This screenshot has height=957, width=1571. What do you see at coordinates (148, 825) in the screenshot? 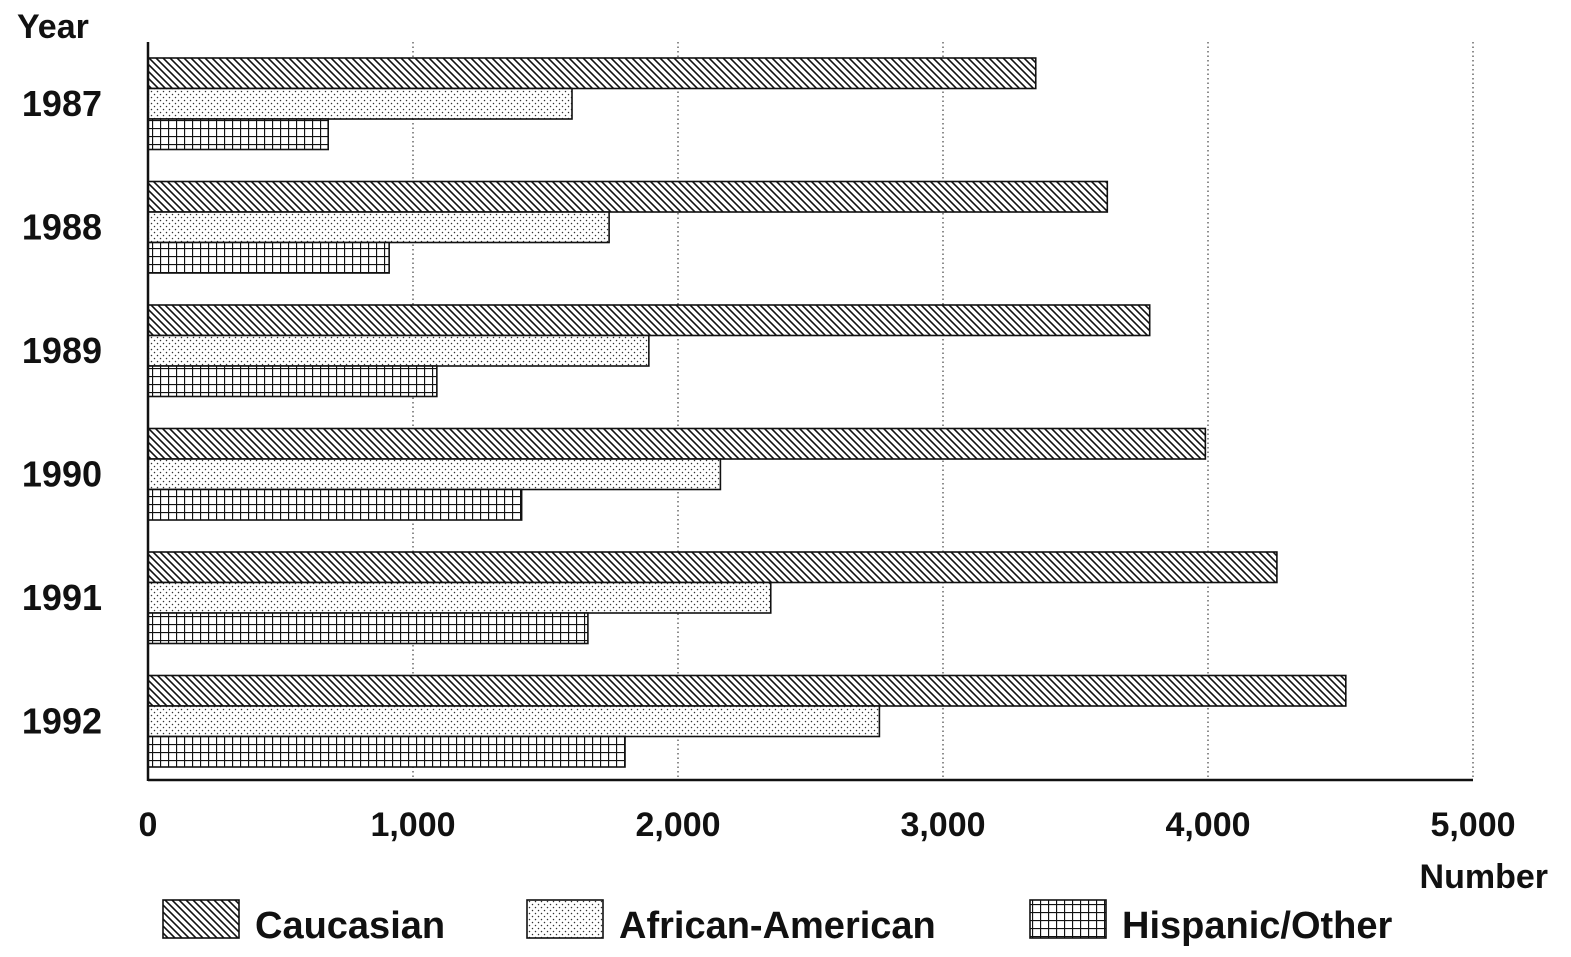
I see `x-tick-label: 0` at bounding box center [148, 825].